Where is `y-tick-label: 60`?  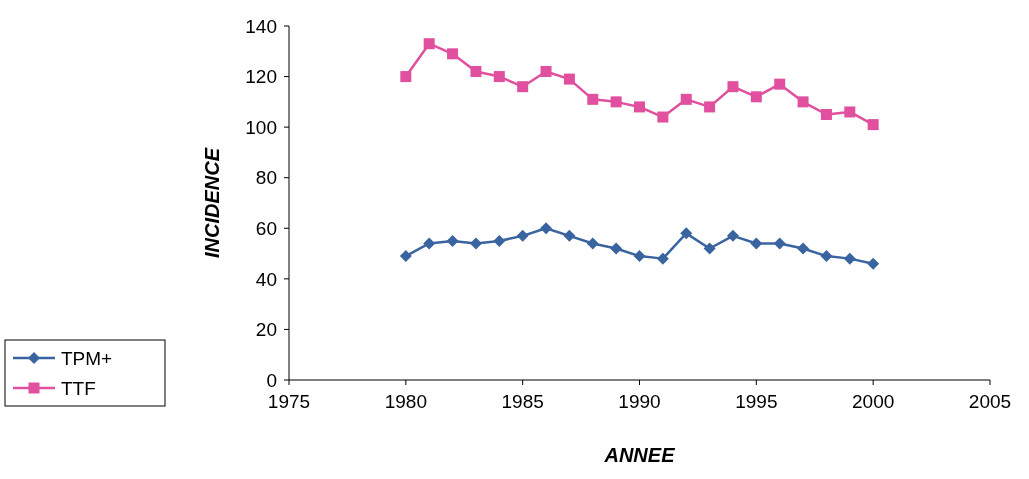
y-tick-label: 60 is located at coordinates (266, 228).